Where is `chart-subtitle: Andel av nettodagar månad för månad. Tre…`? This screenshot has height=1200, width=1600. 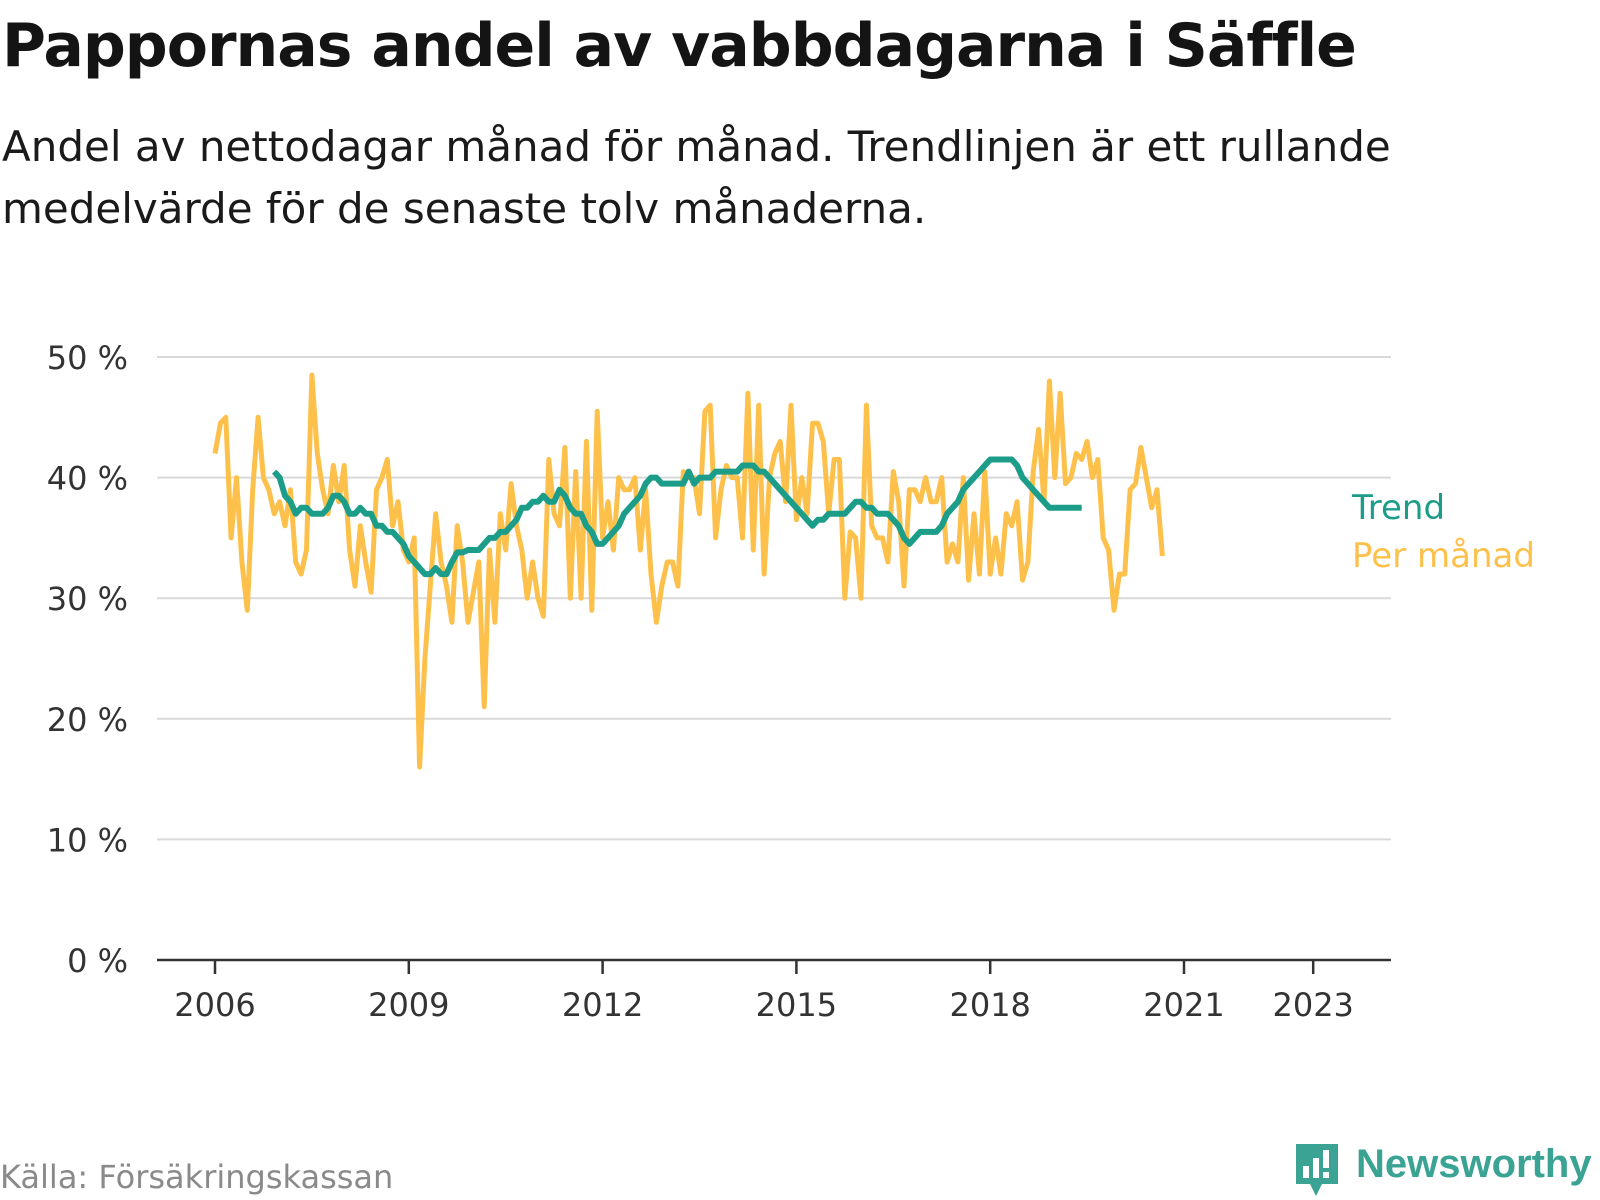 chart-subtitle: Andel av nettodagar månad för månad. Tre… is located at coordinates (696, 177).